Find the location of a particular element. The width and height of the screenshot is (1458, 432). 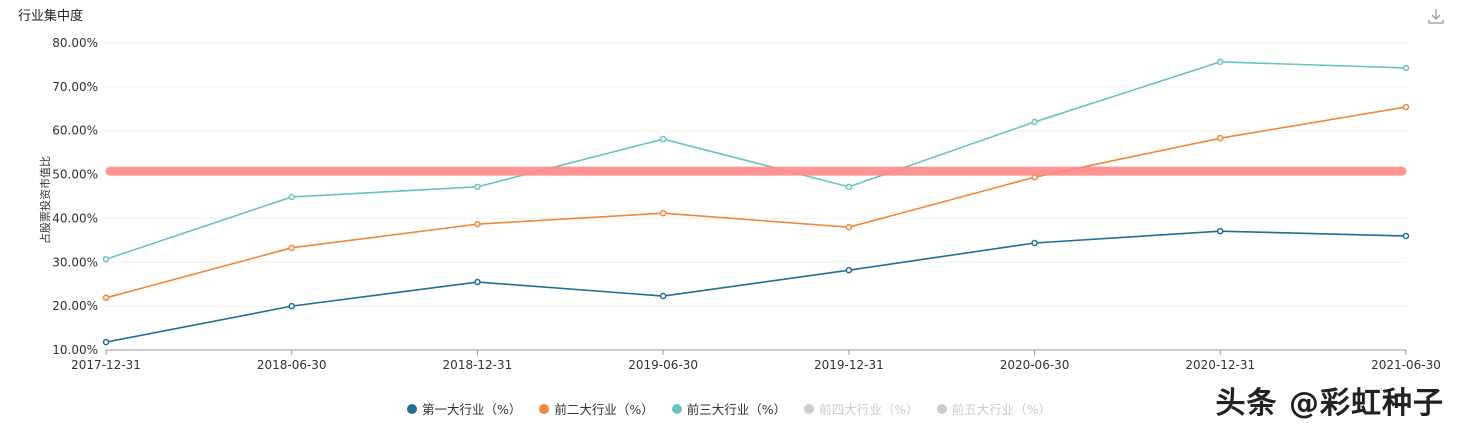

legend-item: 前二大行业（%） is located at coordinates (596, 408).